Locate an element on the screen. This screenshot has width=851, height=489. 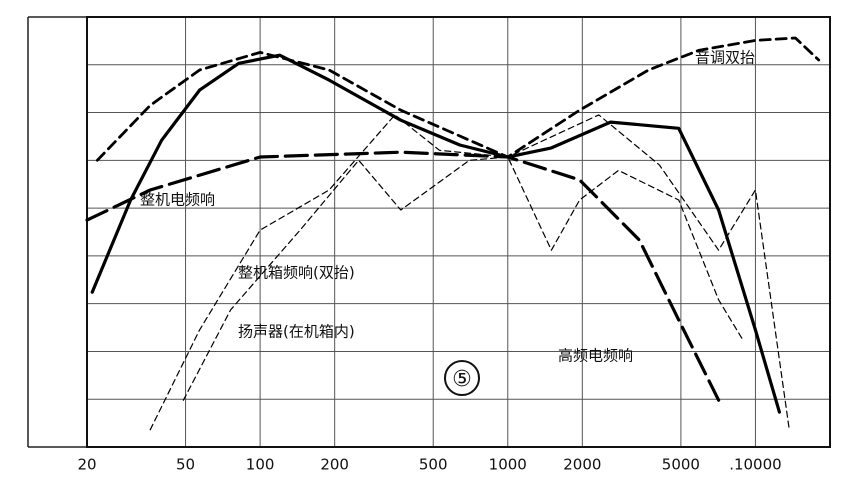
x-tick-label: 20 is located at coordinates (86, 465).